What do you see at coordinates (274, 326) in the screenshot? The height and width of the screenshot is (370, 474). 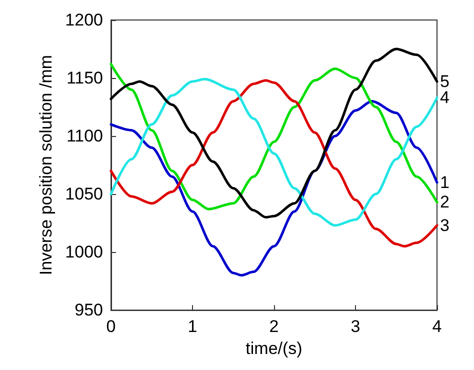 I see `x-tick-label: 2` at bounding box center [274, 326].